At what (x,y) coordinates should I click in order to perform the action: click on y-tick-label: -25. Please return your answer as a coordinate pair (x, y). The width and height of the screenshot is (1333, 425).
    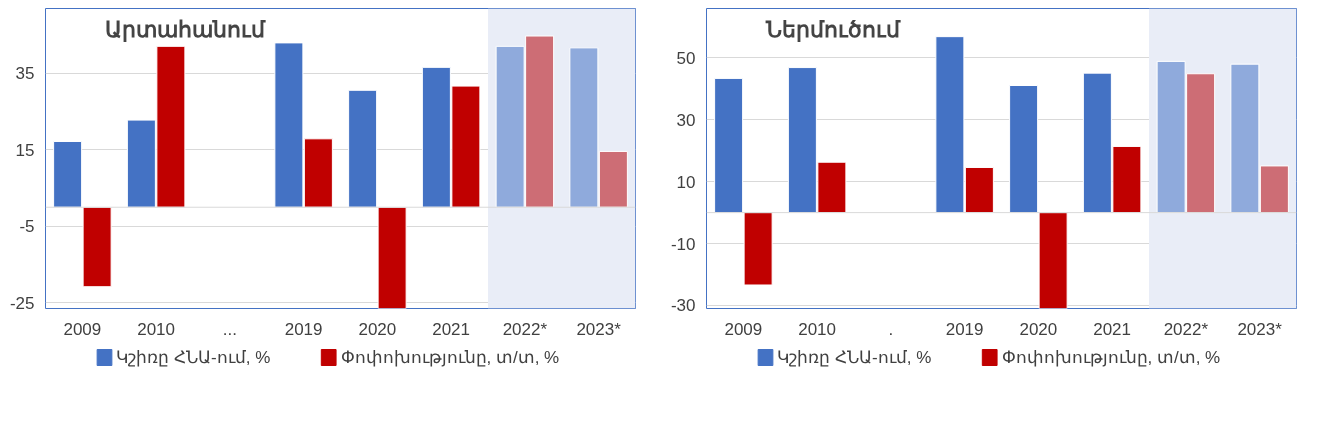
    Looking at the image, I should click on (22, 303).